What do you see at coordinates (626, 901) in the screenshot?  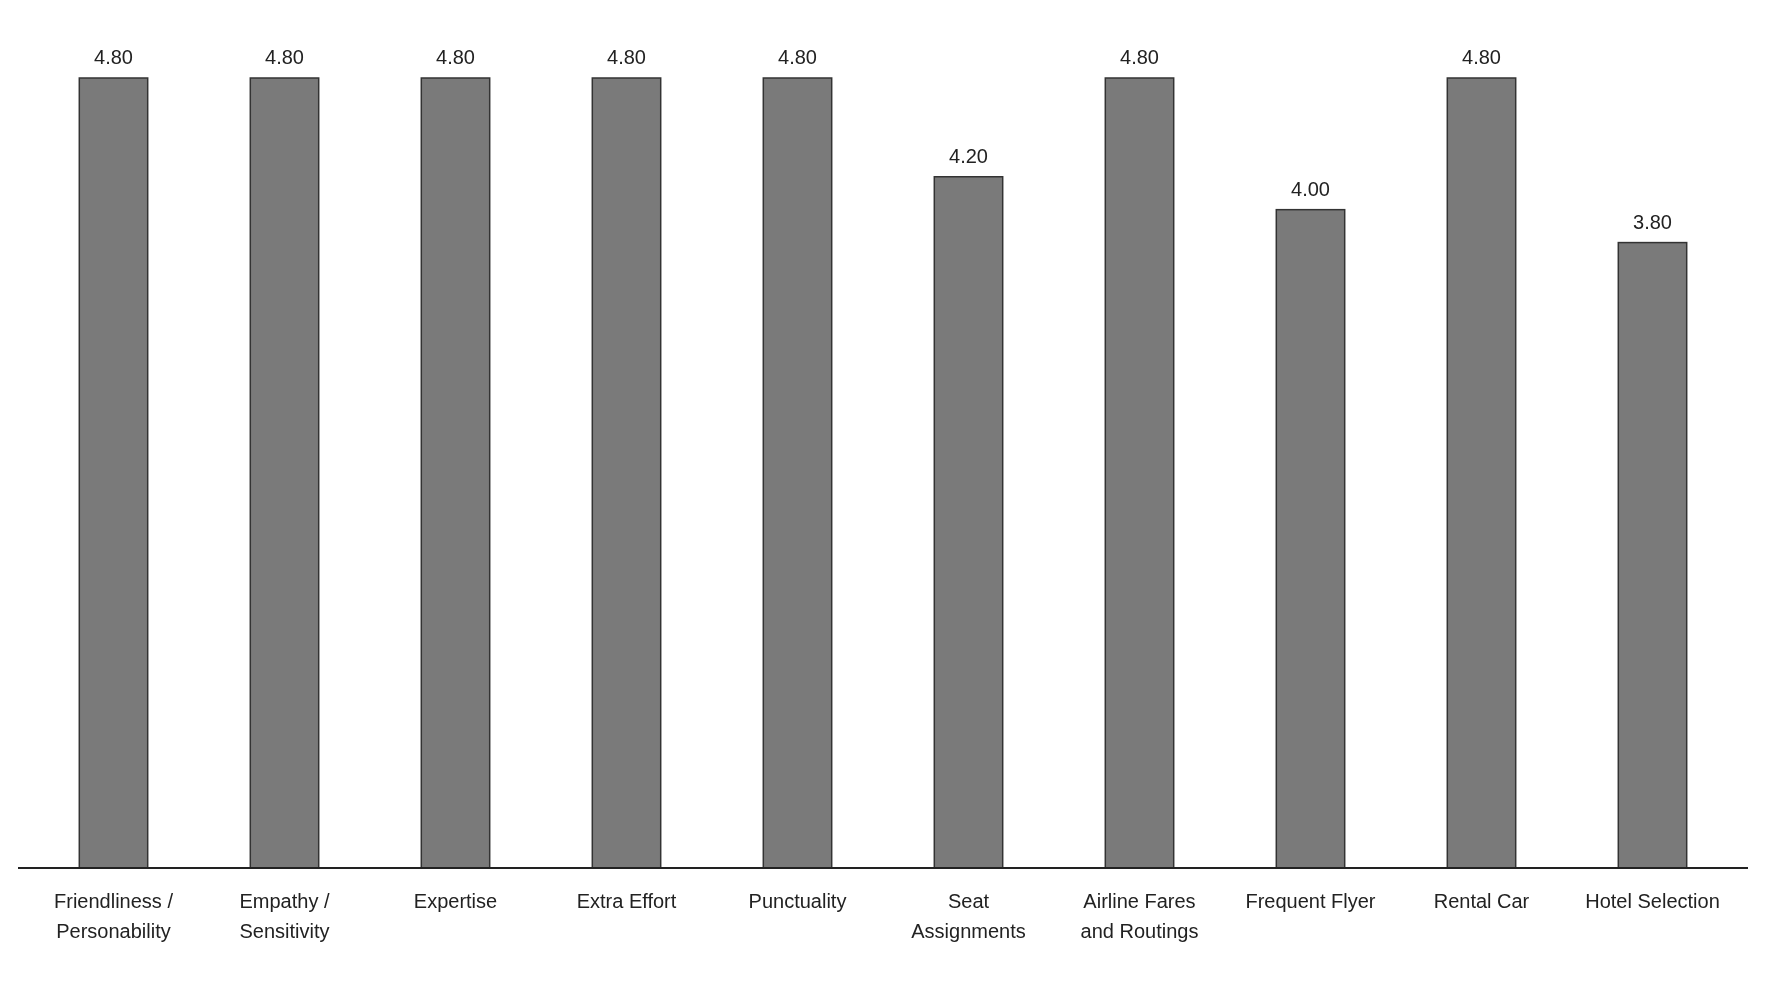 I see `x-tick-label: Extra Effort` at bounding box center [626, 901].